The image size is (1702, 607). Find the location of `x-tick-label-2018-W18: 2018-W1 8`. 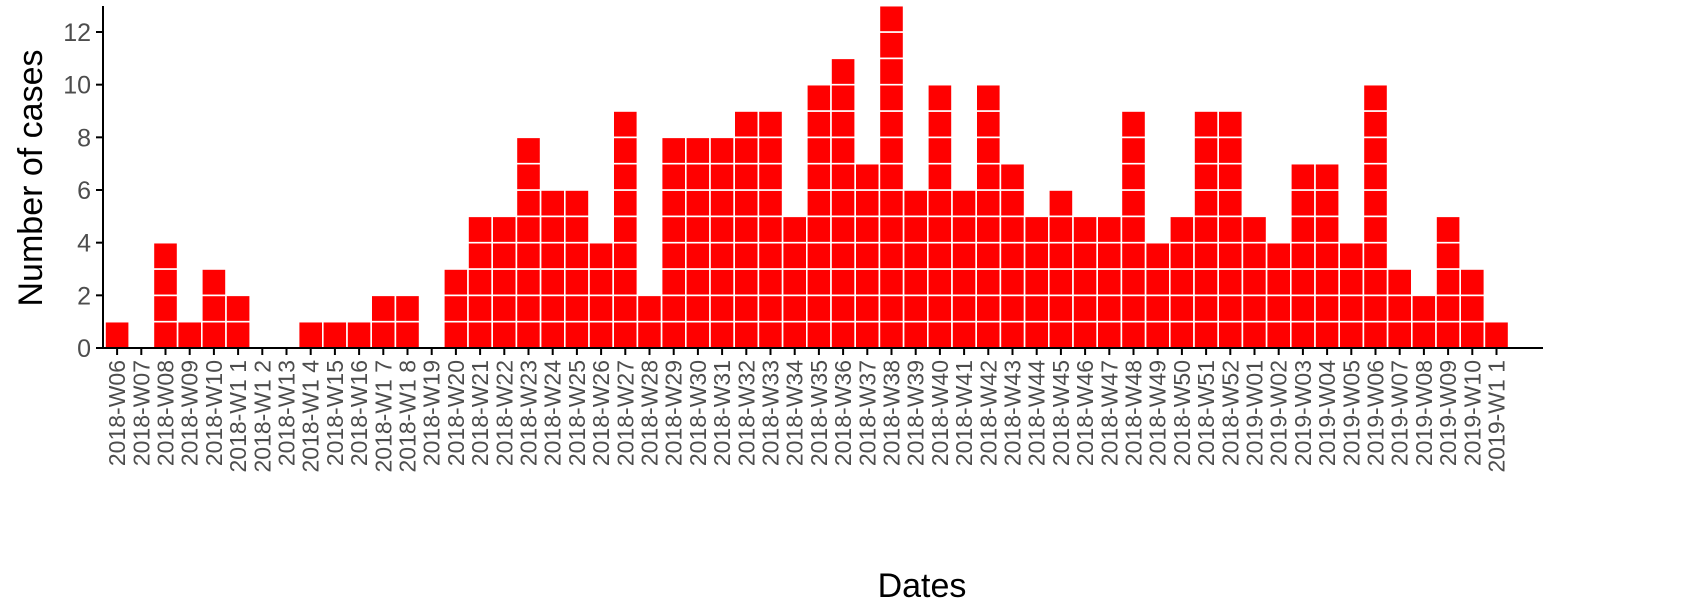

x-tick-label-2018-W18: 2018-W1 8 is located at coordinates (408, 416).